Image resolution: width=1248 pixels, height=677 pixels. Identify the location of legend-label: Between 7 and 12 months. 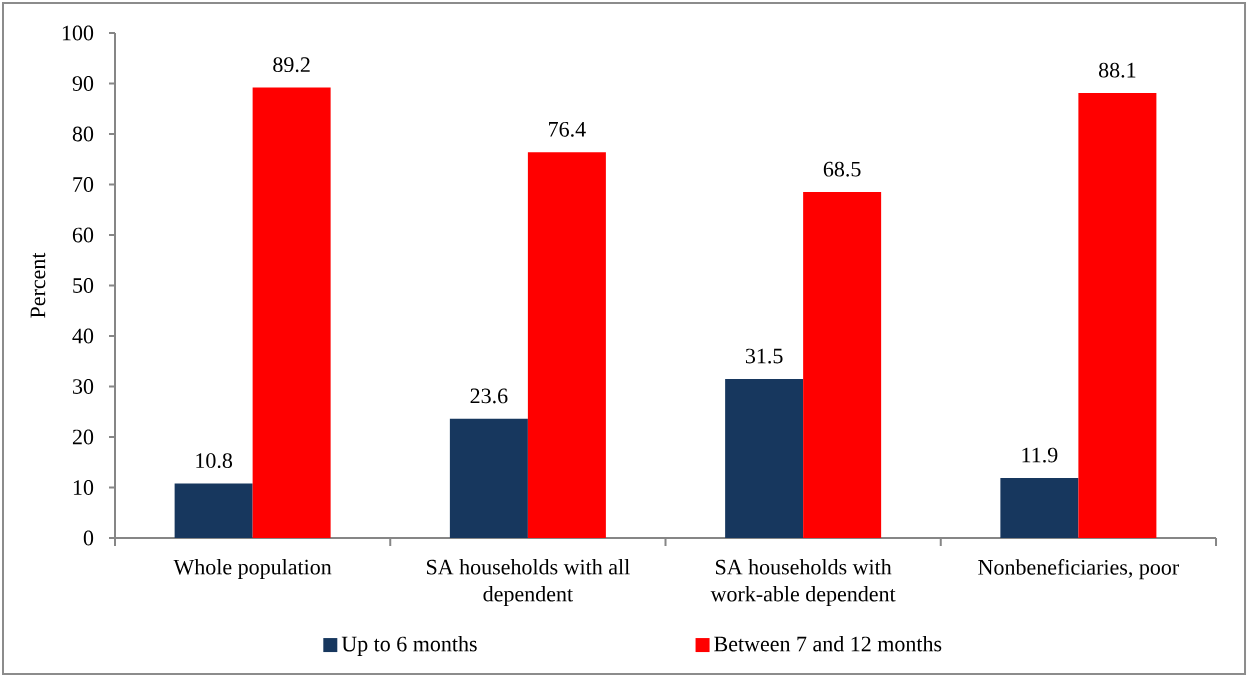
(828, 643).